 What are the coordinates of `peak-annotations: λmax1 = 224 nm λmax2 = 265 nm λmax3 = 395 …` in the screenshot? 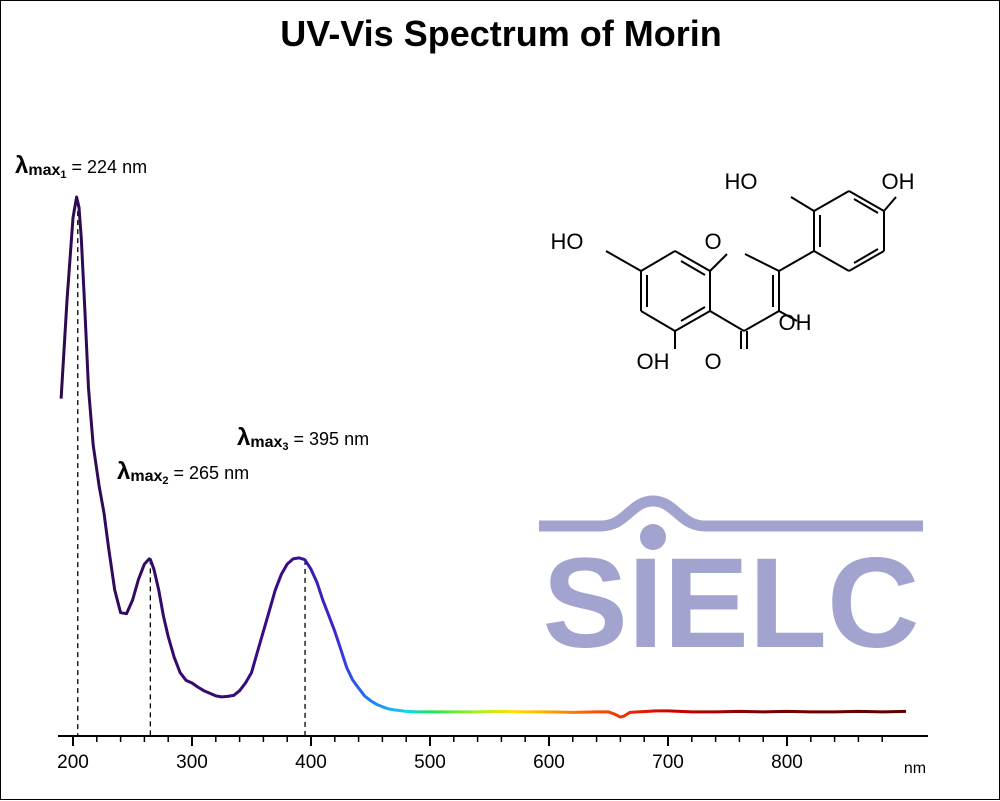 It's located at (192, 319).